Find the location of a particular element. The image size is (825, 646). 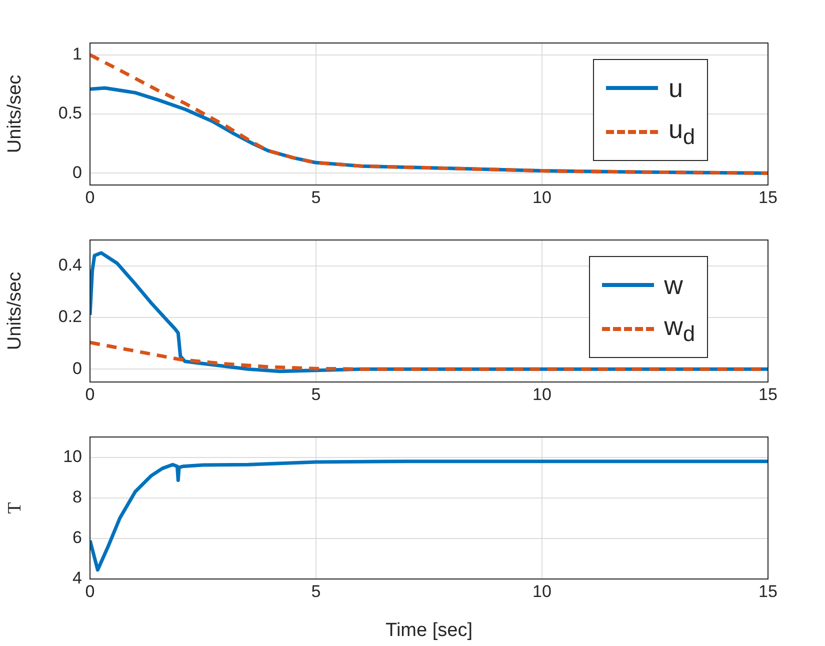

y-tick-label: 8 is located at coordinates (77, 497).